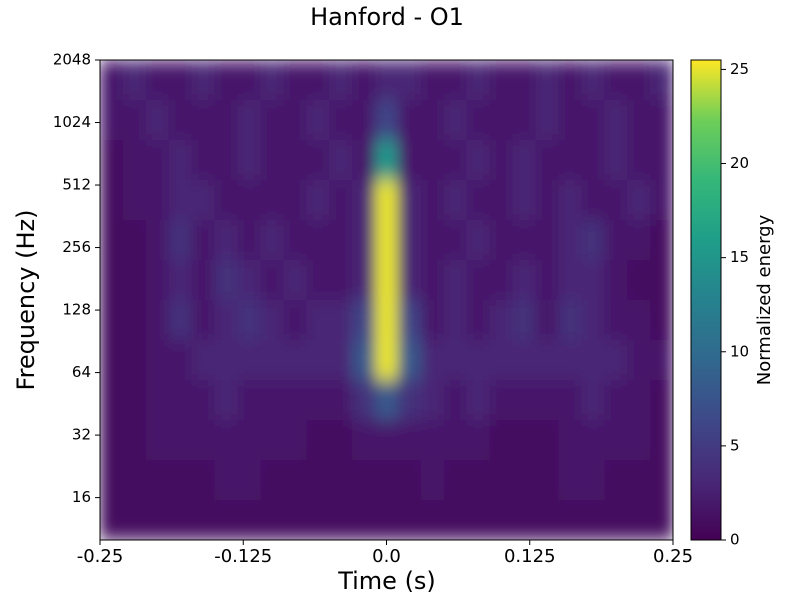 The image size is (800, 600). I want to click on colorbar-tick-label: 5, so click(735, 445).